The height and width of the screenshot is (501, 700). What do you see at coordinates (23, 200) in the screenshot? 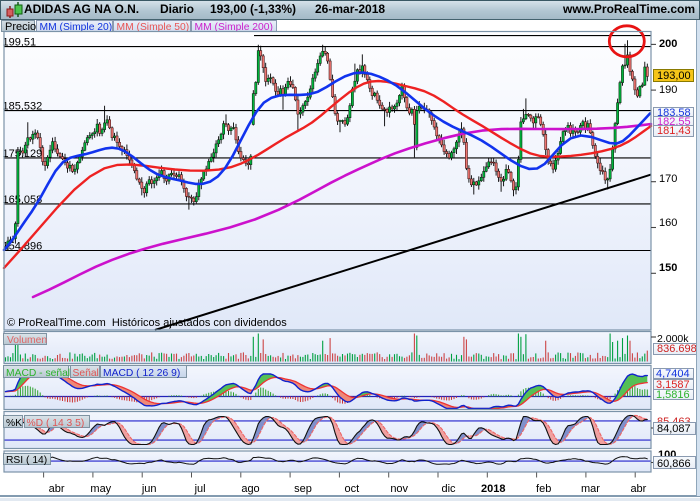
I see `svg-text: 165,058` at bounding box center [23, 200].